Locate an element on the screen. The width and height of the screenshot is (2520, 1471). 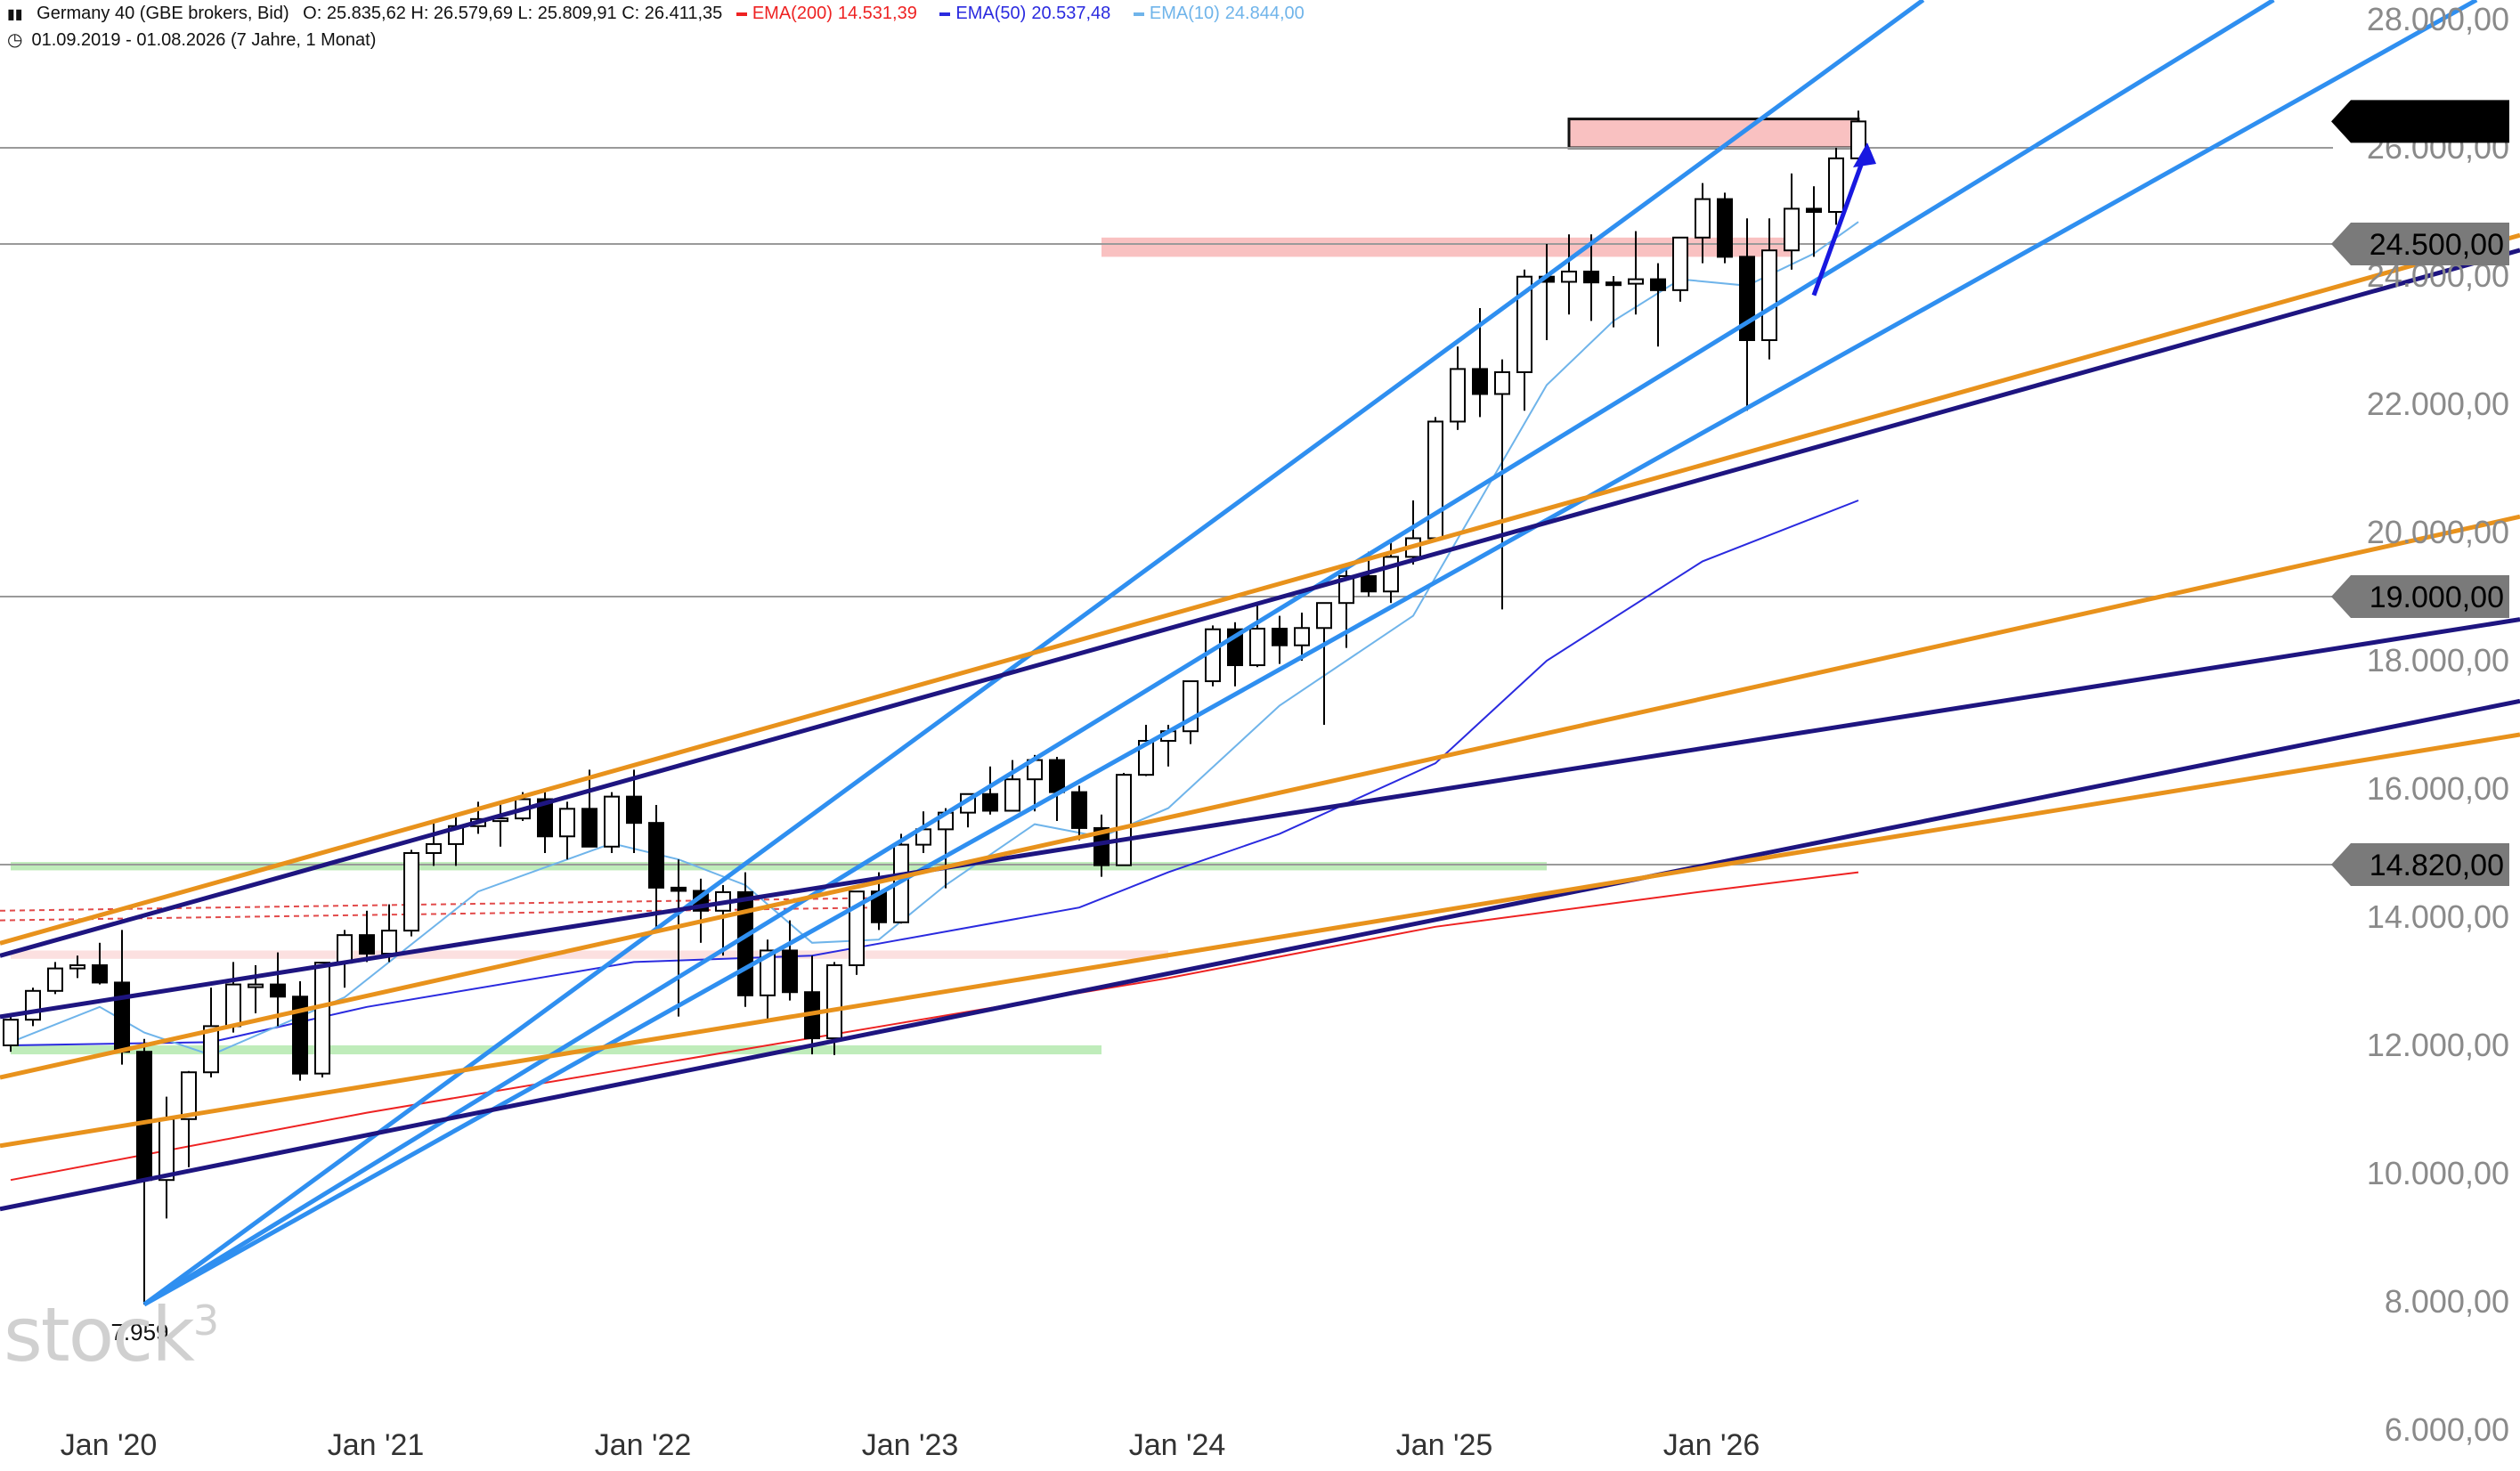
legend-ema200: EMA(200) 14.531,39 is located at coordinates (833, 13).